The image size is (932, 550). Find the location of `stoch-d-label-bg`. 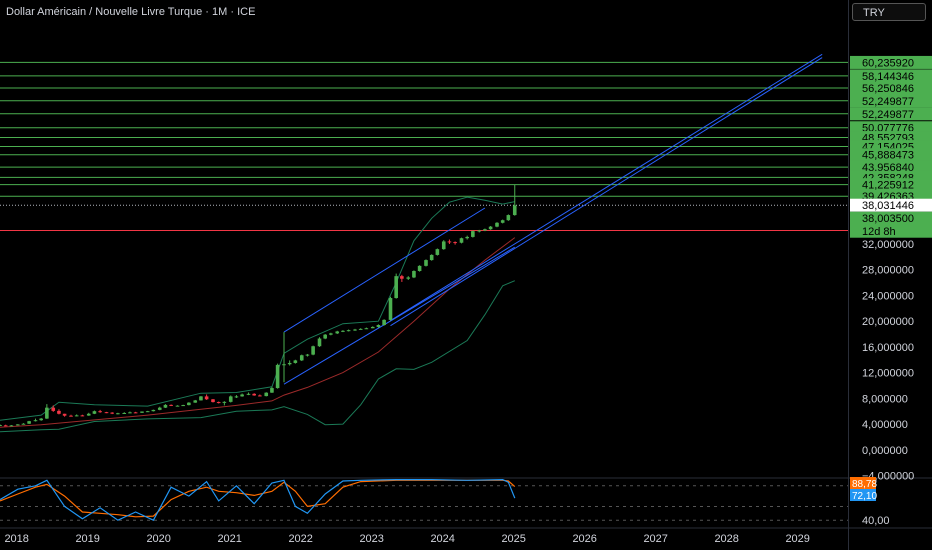

stoch-d-label-bg is located at coordinates (863, 483).